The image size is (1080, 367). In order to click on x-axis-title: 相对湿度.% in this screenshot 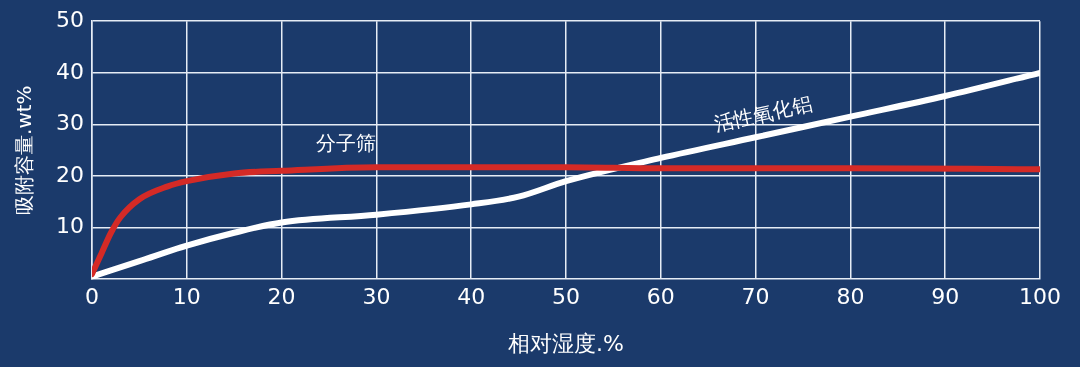, I will do `click(566, 343)`.